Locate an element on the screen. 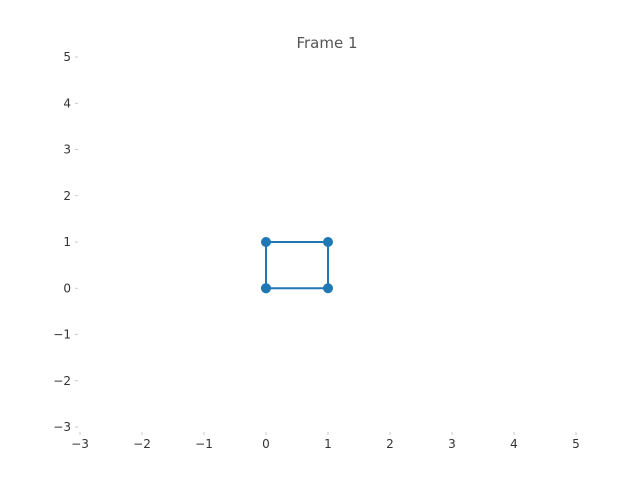 The width and height of the screenshot is (640, 480). y-tick-label: 3 is located at coordinates (67, 150).